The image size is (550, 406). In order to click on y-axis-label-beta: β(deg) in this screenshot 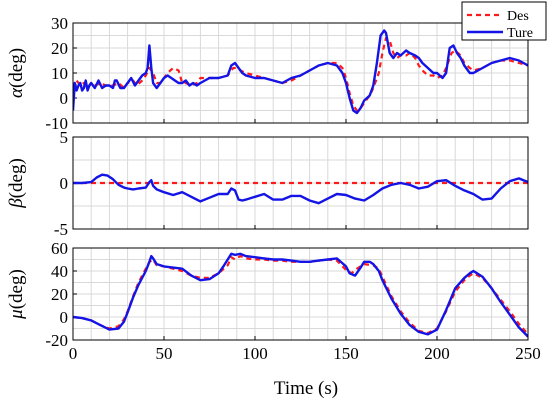, I will do `click(16, 183)`.